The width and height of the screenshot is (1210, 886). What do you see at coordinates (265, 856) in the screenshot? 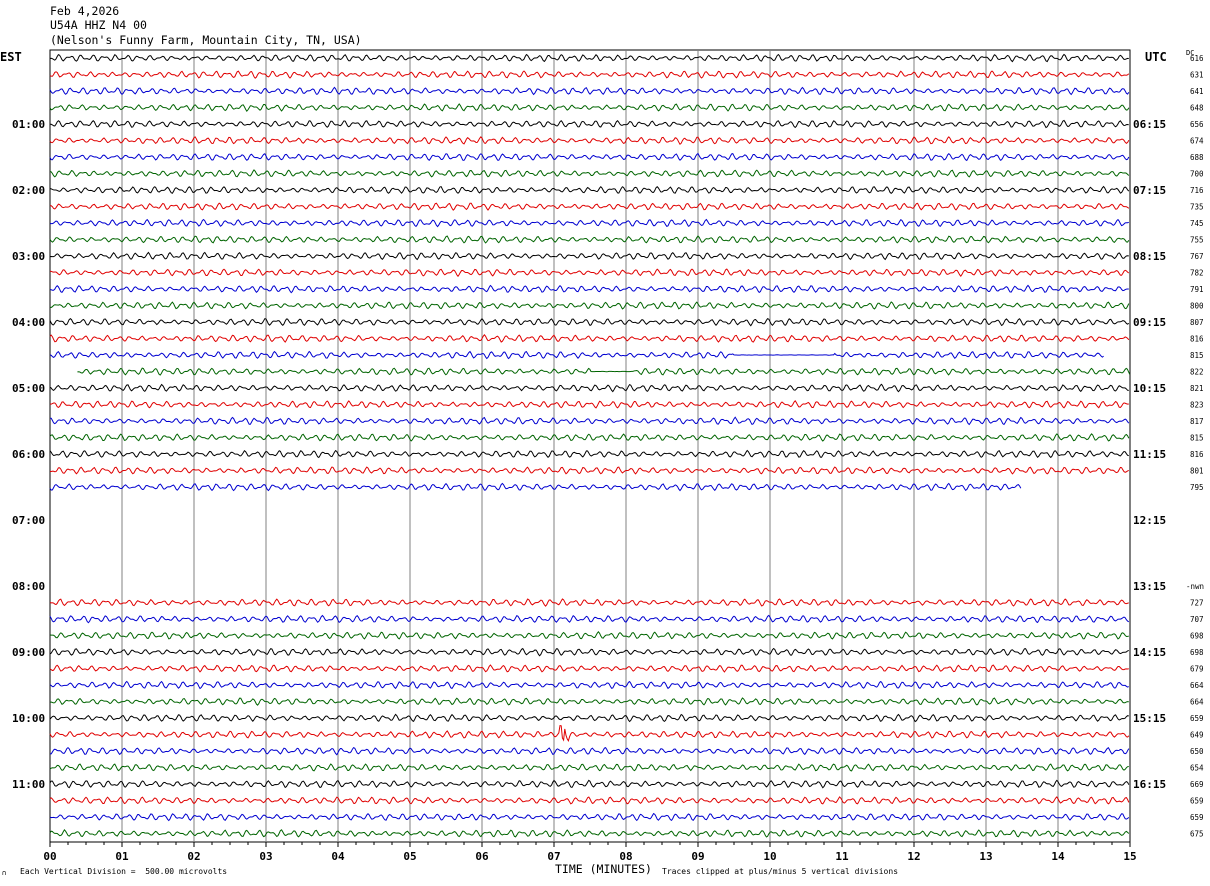
I see `x-tick-label: 03` at bounding box center [265, 856].